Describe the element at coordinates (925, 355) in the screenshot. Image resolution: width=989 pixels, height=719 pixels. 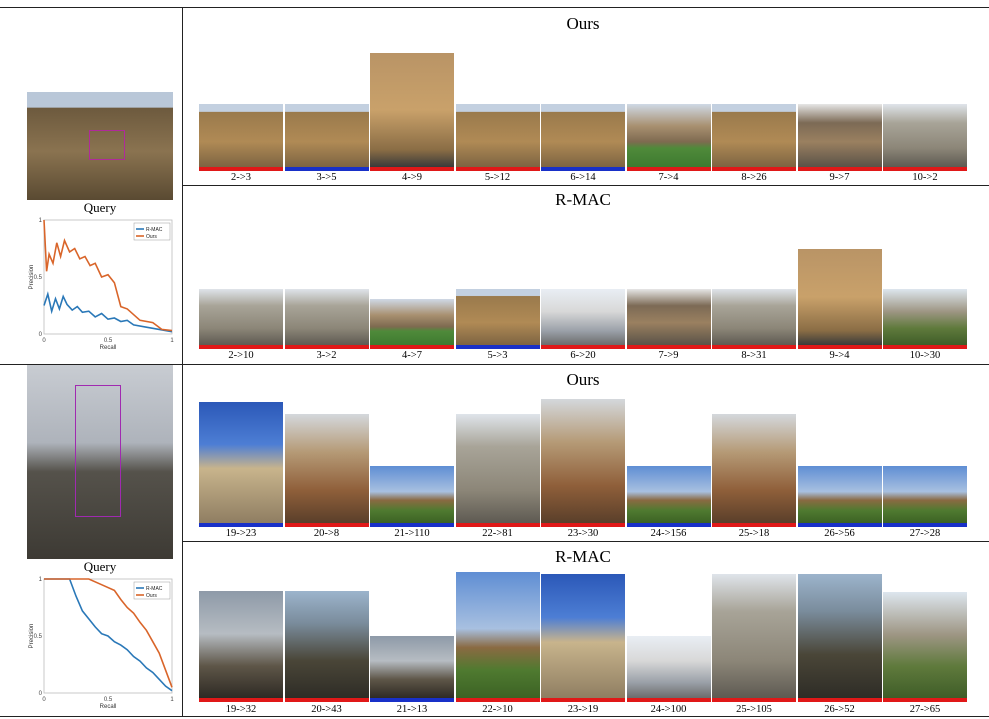
I see `rank-change-caption: 10->30` at that location.